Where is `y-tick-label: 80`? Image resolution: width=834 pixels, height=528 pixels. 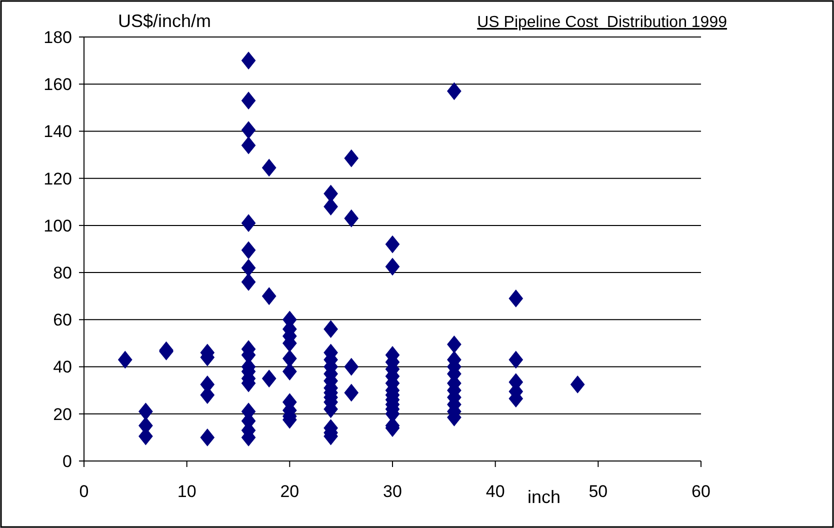 y-tick-label: 80 is located at coordinates (62, 273).